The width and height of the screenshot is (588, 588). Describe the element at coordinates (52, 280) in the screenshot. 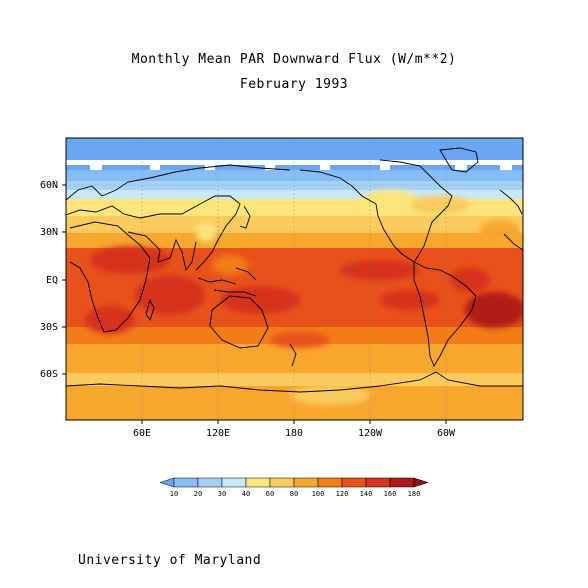

I see `lat-label-eq: EQ` at that location.